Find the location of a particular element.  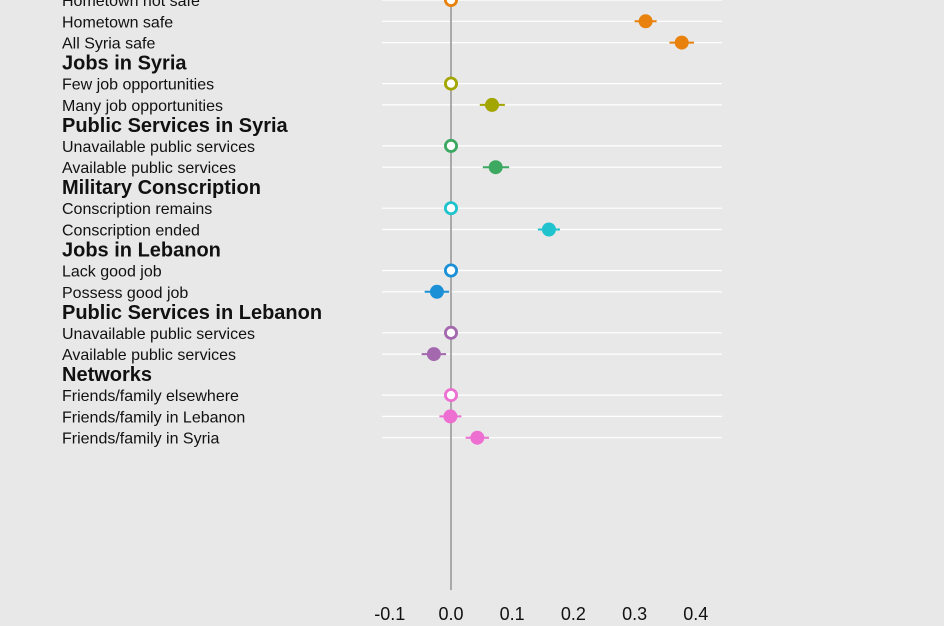

x-tick-label: 0.2 is located at coordinates (573, 614).